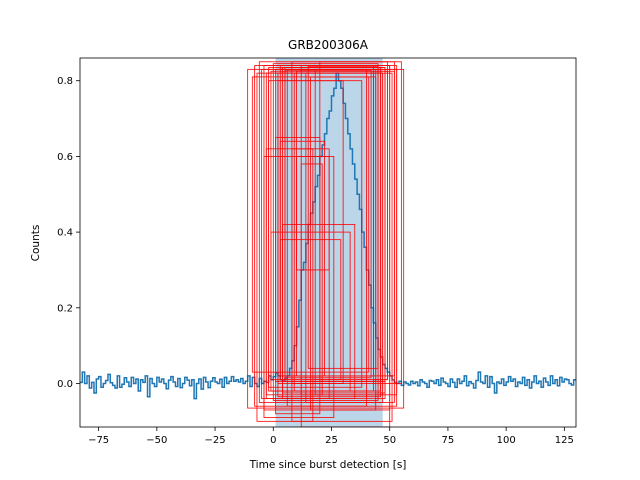 This screenshot has width=640, height=480. I want to click on y-axis-label: Counts, so click(36, 243).